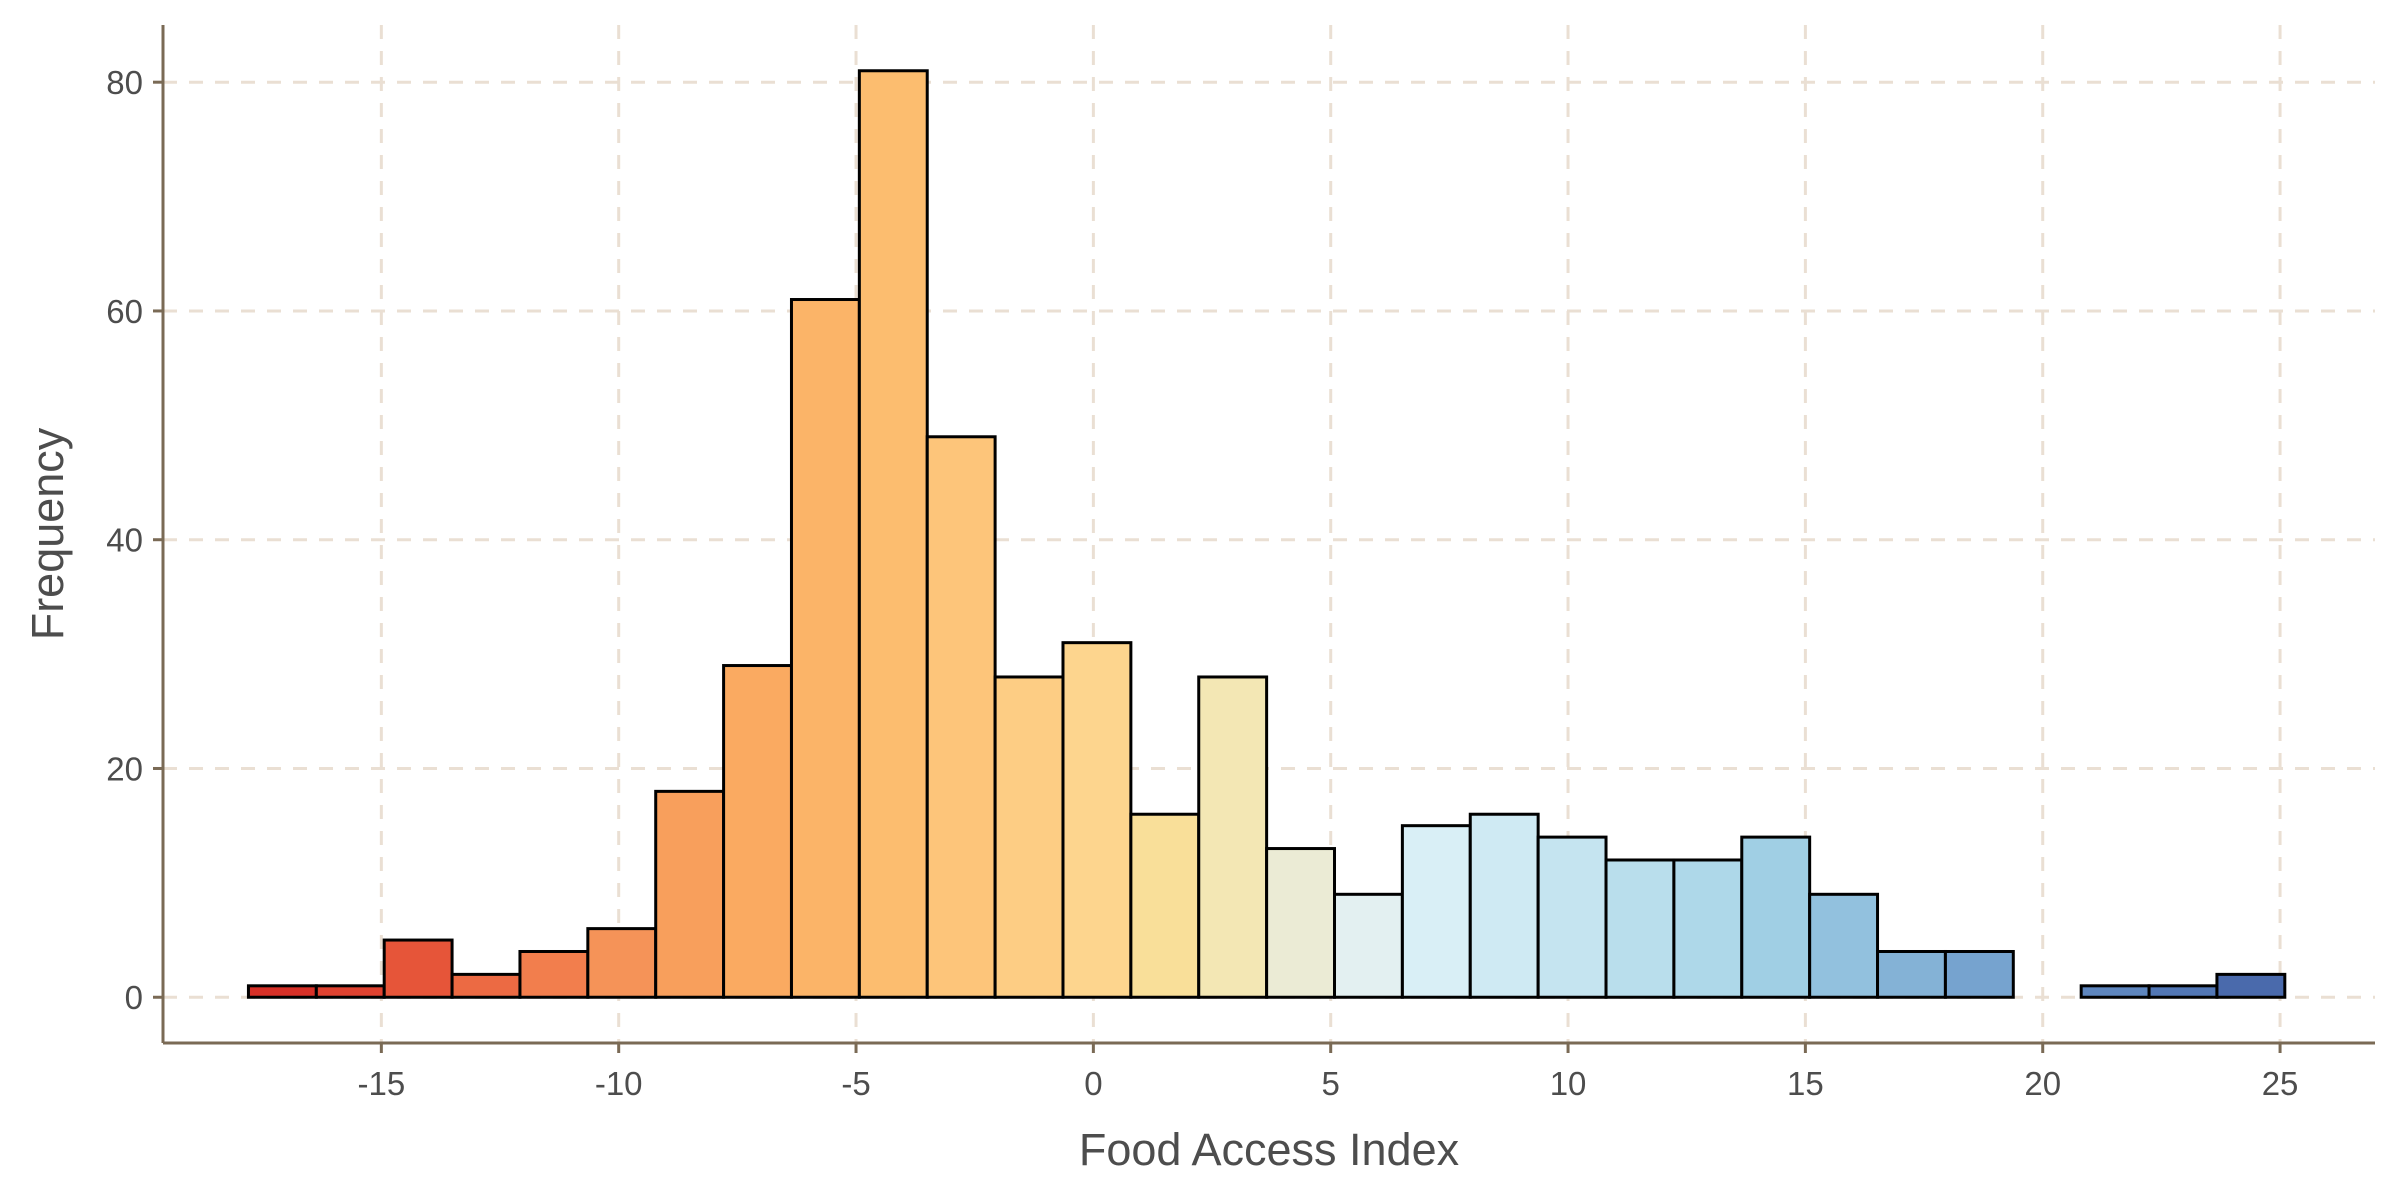 This screenshot has width=2400, height=1200. Describe the element at coordinates (1269, 1149) in the screenshot. I see `x-axis-title: Food Access Index` at that location.